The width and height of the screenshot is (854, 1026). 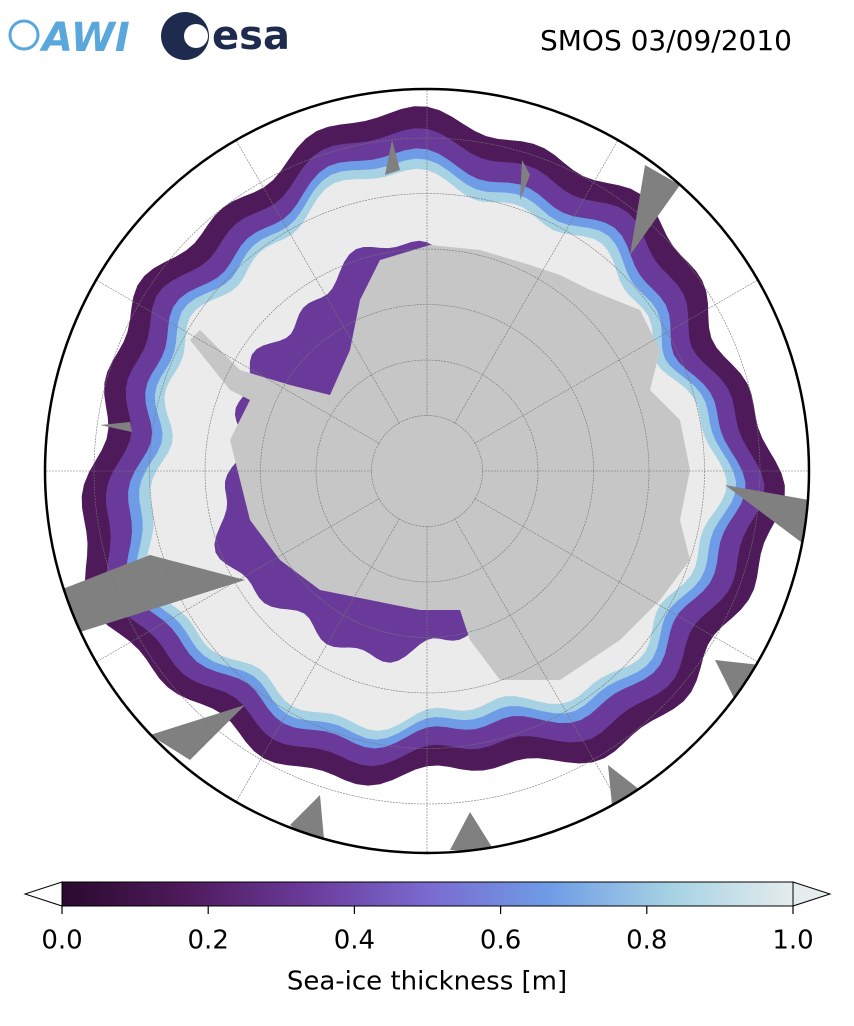 What do you see at coordinates (500, 941) in the screenshot?
I see `colorbar-tick-label: 0.6` at bounding box center [500, 941].